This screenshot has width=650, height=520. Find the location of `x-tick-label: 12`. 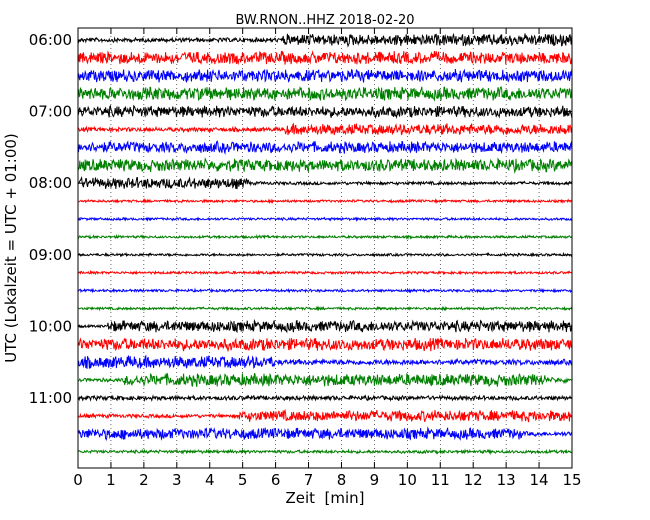

x-tick-label: 12 is located at coordinates (473, 480).